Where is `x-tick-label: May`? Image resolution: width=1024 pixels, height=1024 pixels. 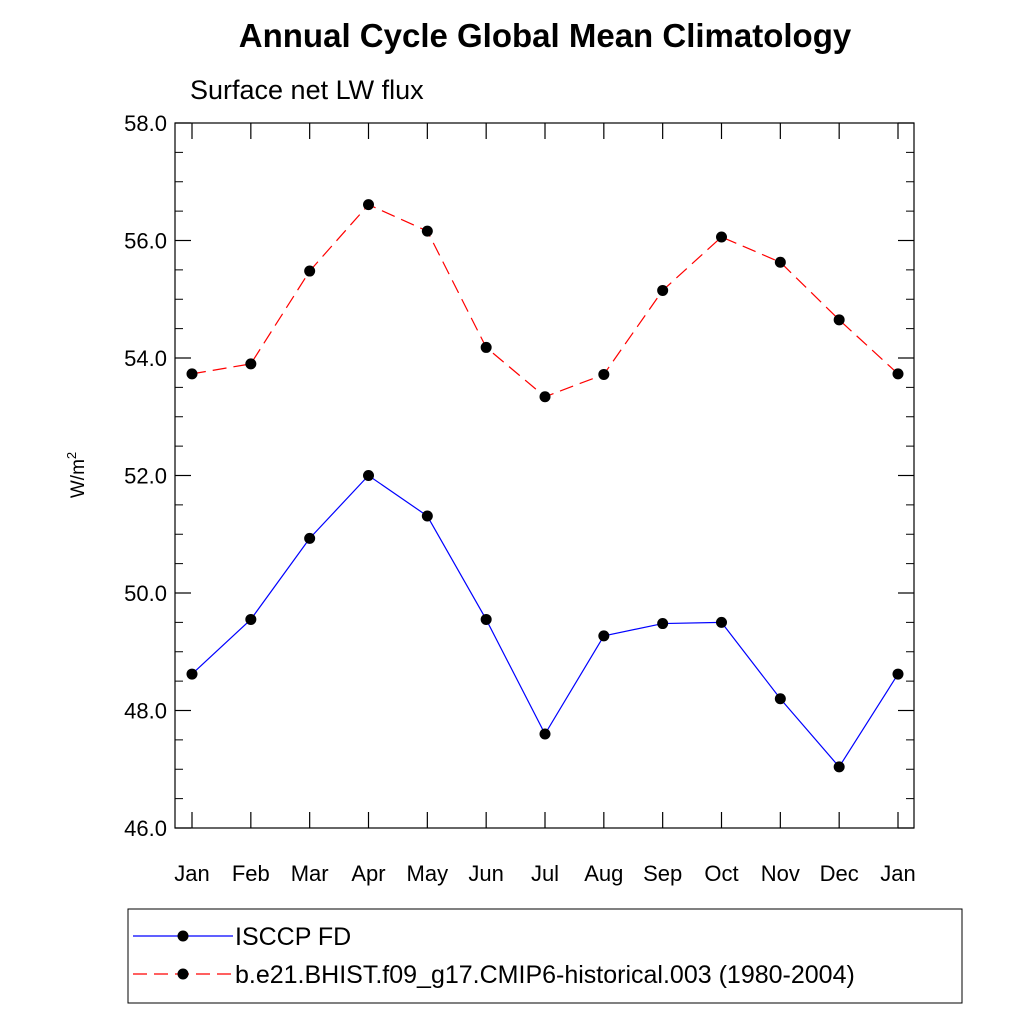
x-tick-label: May is located at coordinates (428, 873).